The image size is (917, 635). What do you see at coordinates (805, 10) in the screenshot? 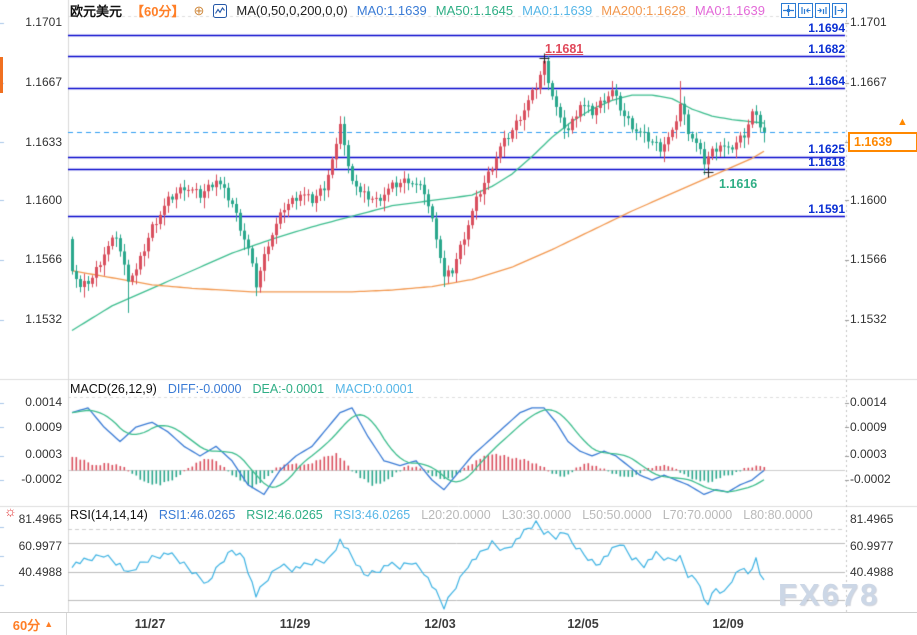
I see `shrink-bars-icon` at bounding box center [805, 10].